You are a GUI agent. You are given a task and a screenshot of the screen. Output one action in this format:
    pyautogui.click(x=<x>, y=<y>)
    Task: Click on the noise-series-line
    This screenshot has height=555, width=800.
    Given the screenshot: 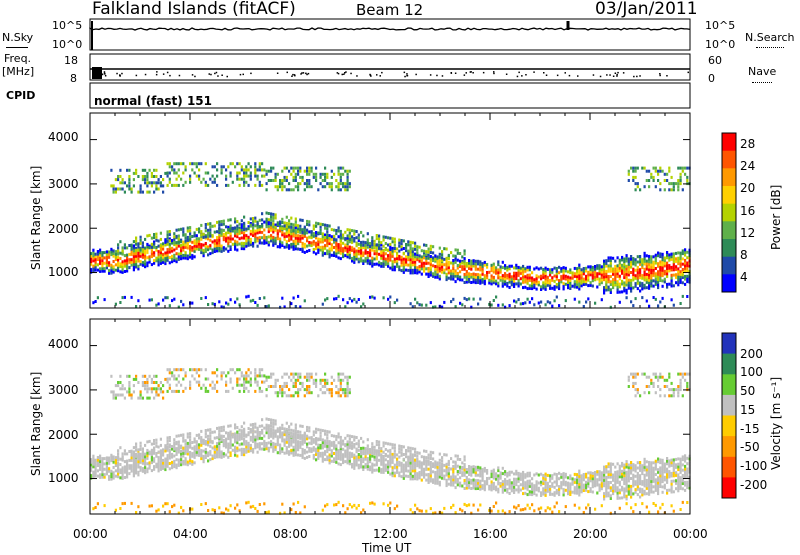 What is the action you would take?
    pyautogui.click(x=390, y=29)
    